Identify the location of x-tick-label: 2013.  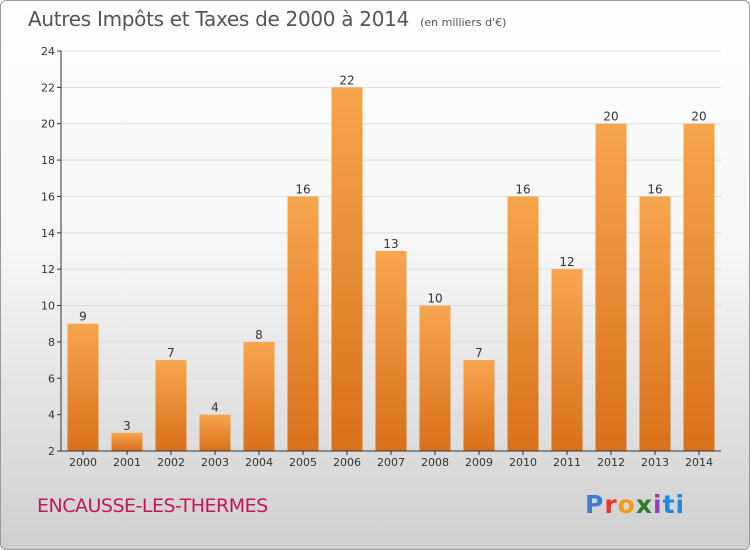
(655, 462).